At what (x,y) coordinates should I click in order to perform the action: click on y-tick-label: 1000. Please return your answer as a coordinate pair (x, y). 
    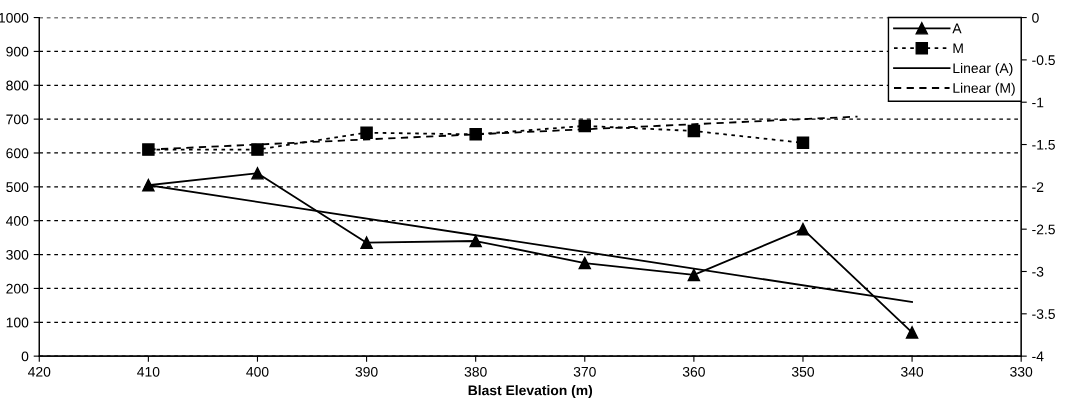
    Looking at the image, I should click on (14, 17).